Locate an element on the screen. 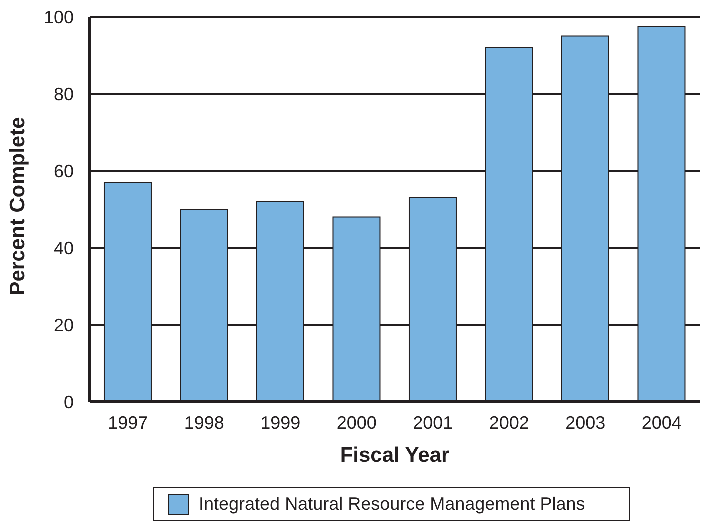  y-tick-label: 40 is located at coordinates (64, 248).